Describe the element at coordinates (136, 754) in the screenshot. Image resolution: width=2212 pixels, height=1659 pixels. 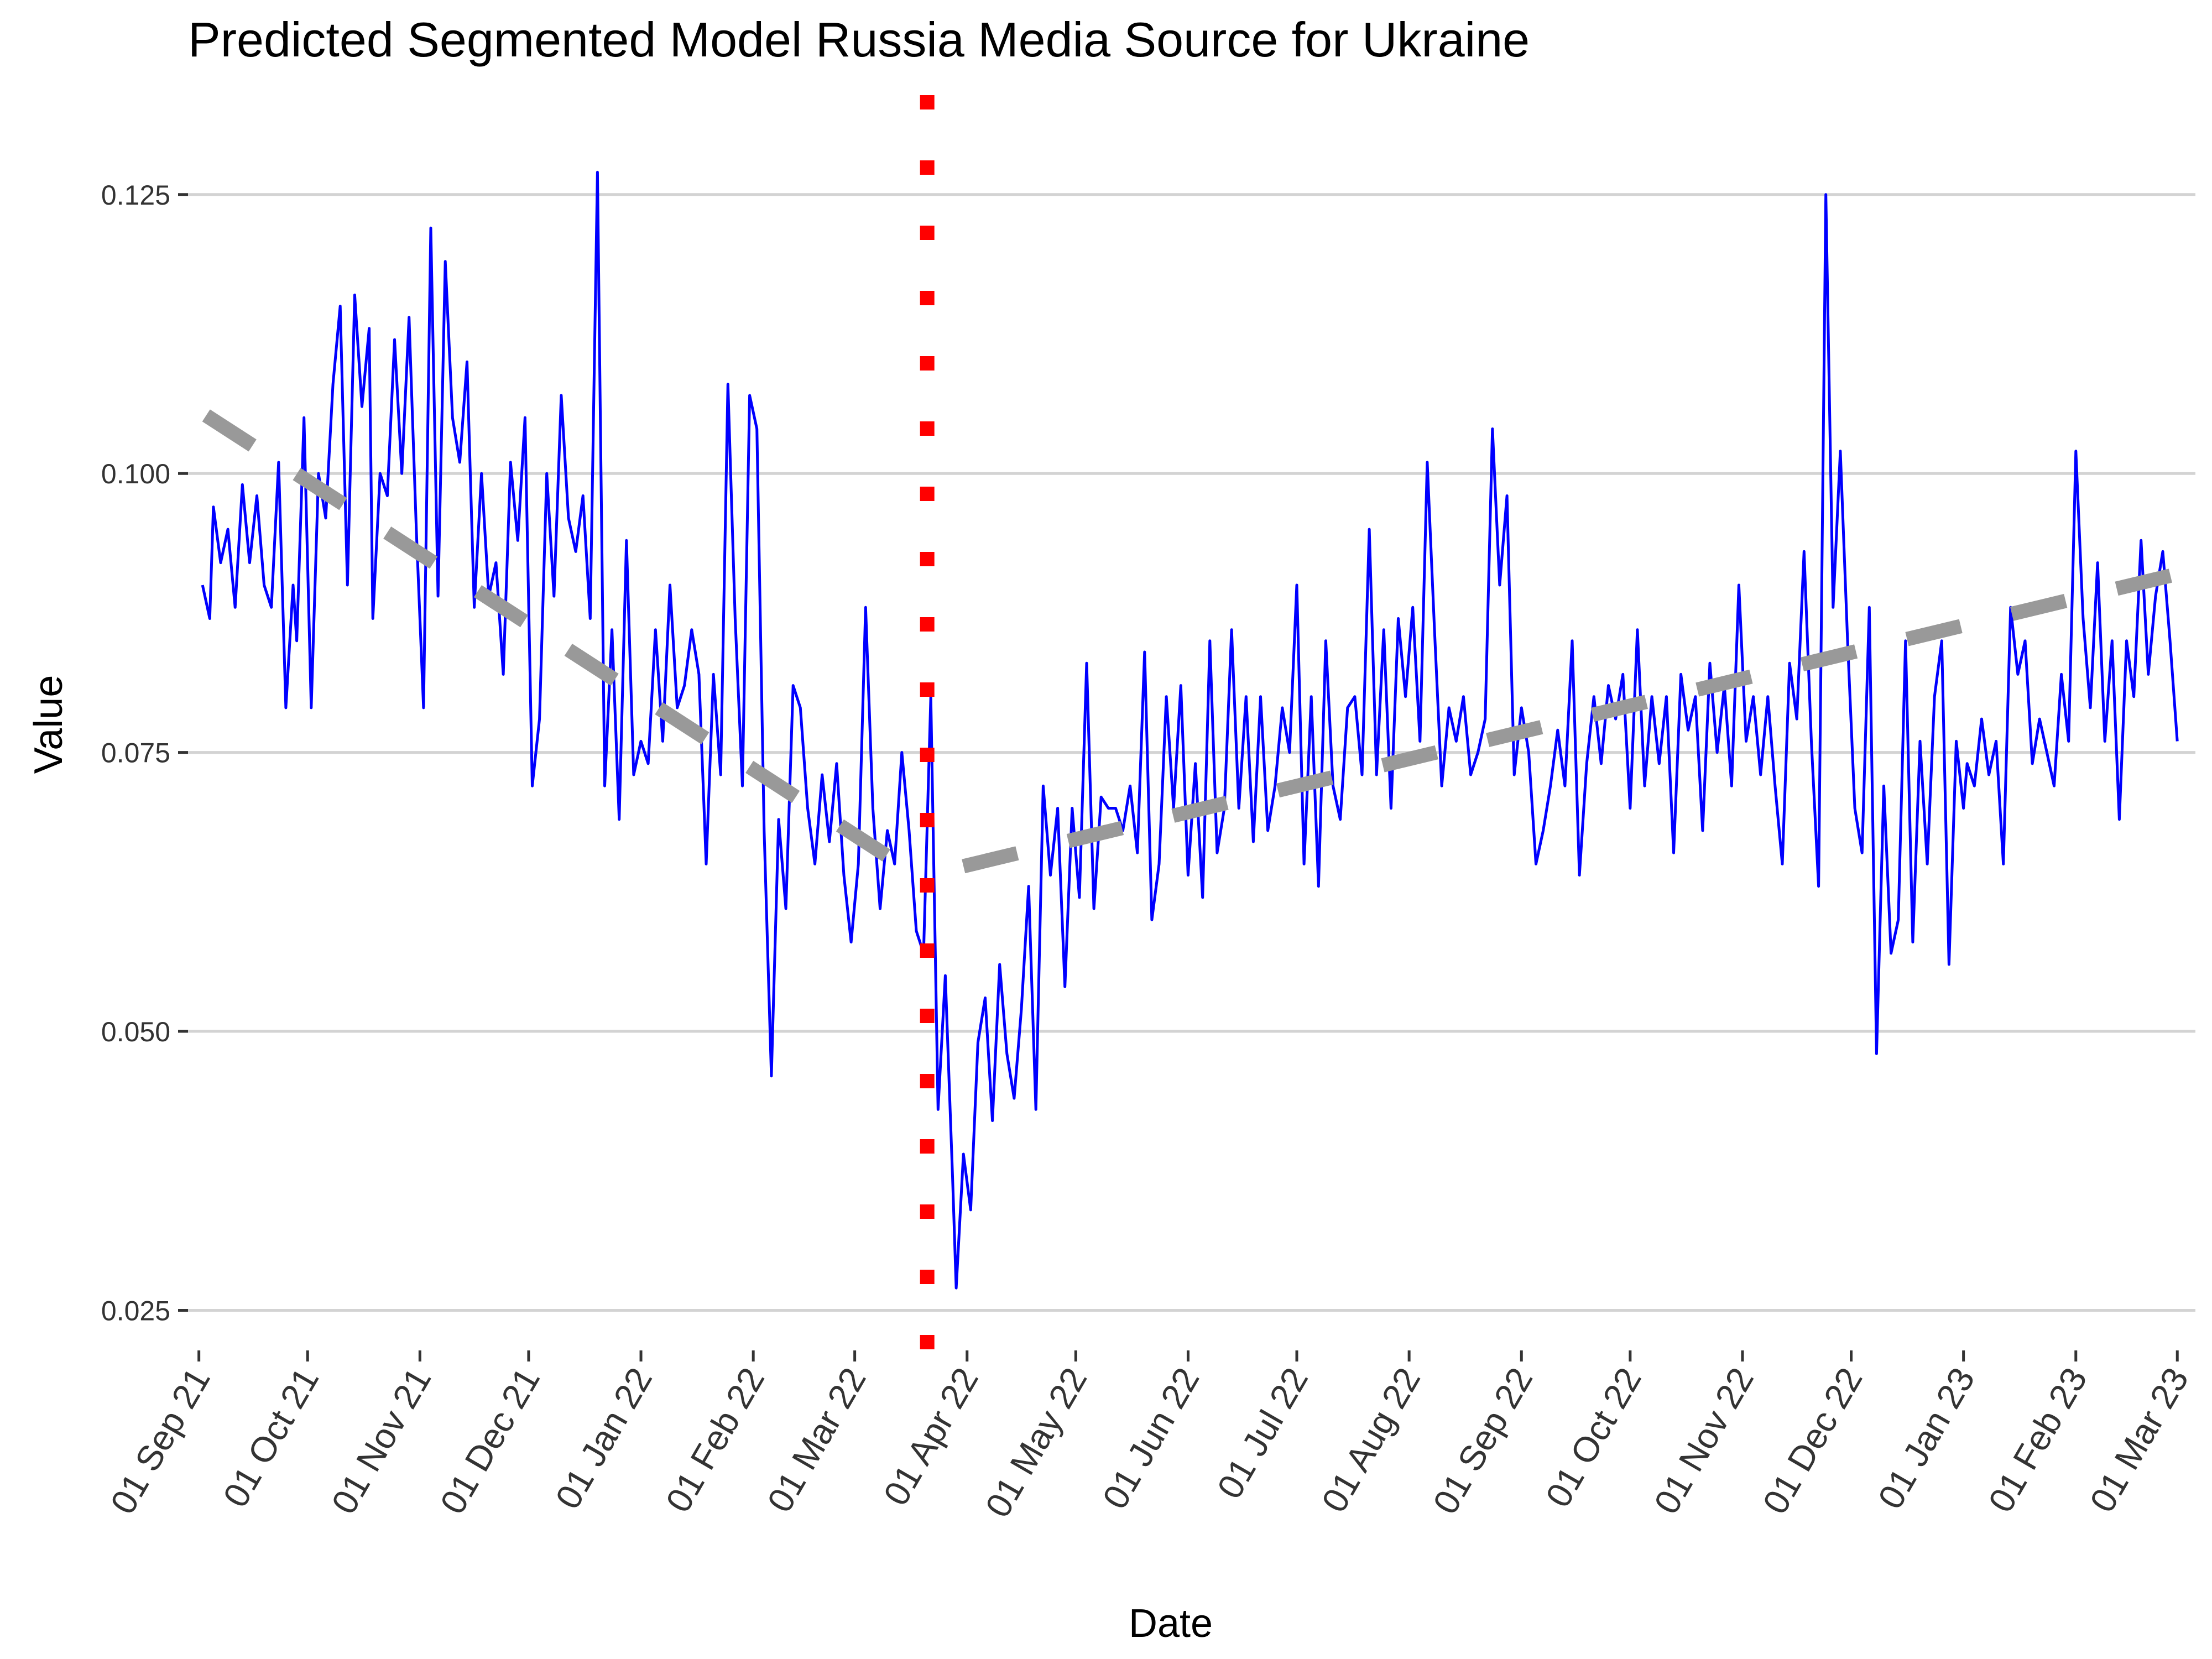
I see `y-tick-label: 0.075` at that location.